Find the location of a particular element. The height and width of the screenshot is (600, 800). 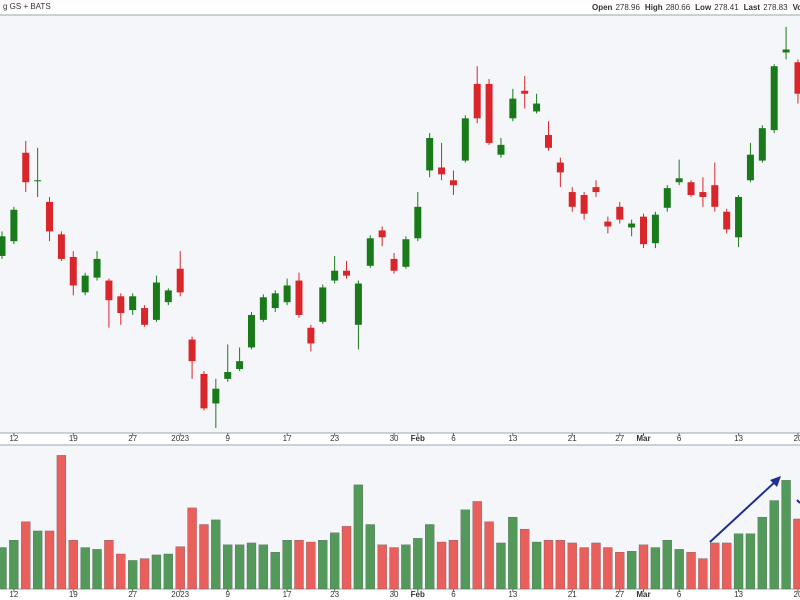

x-tick-label: 21 is located at coordinates (572, 438).